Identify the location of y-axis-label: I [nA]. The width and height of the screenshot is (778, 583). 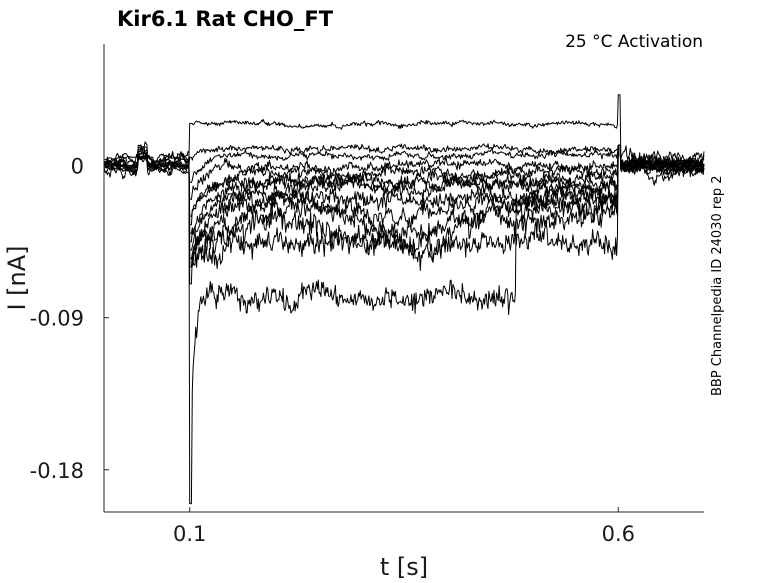
(17, 277).